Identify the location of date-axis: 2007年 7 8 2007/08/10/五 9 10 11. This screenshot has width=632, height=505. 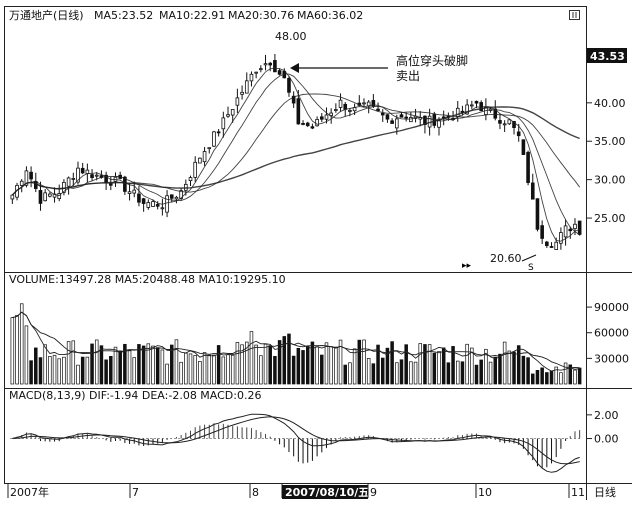
(296, 491).